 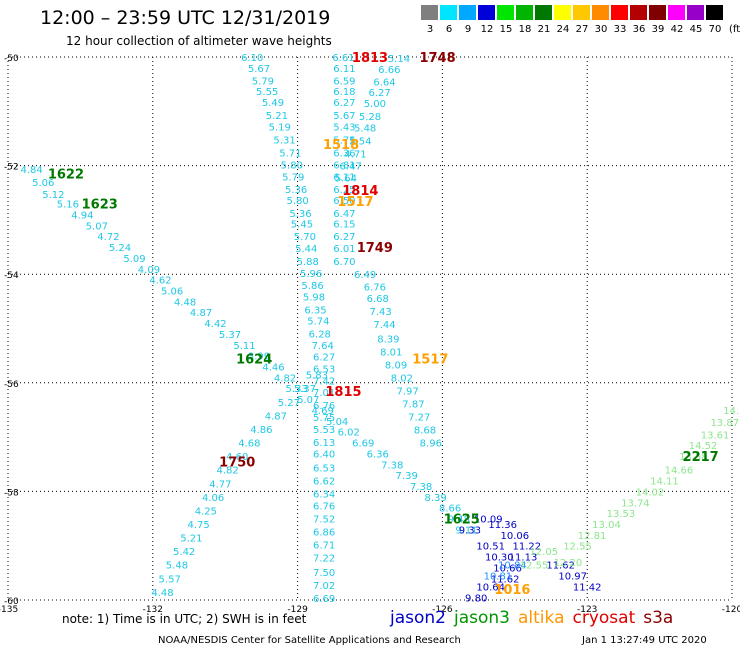 What do you see at coordinates (375, 104) in the screenshot?
I see `wave-height-label: 5.00` at bounding box center [375, 104].